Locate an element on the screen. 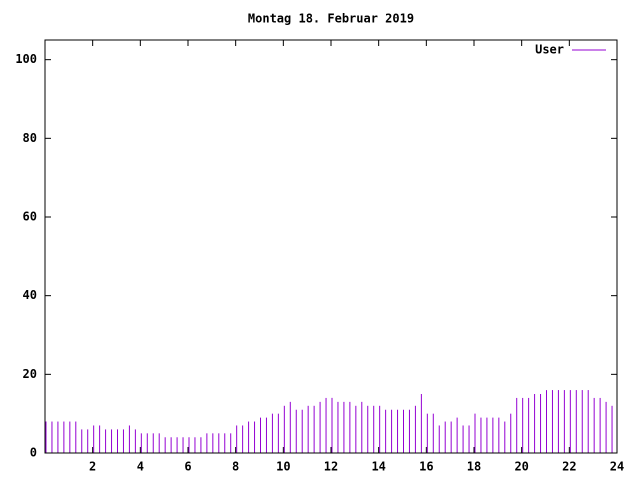 The image size is (640, 480). x-tick-label: 16 is located at coordinates (426, 467).